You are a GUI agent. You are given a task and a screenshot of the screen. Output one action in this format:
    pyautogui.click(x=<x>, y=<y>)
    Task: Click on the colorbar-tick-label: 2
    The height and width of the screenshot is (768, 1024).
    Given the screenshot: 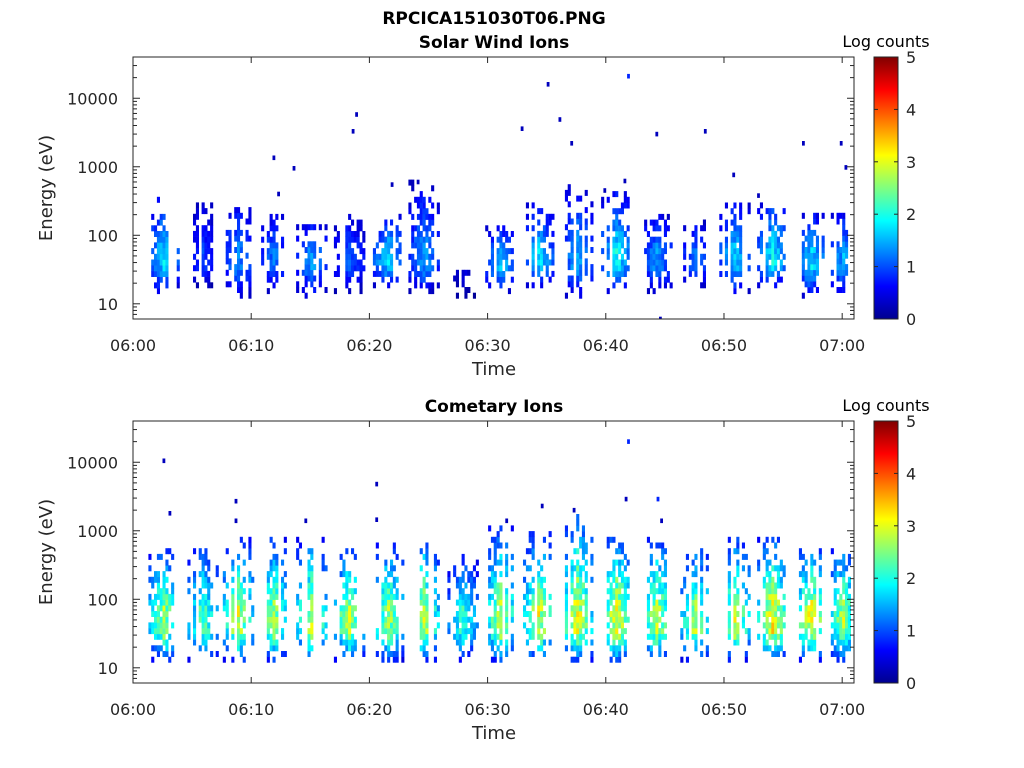 What is the action you would take?
    pyautogui.click(x=911, y=578)
    